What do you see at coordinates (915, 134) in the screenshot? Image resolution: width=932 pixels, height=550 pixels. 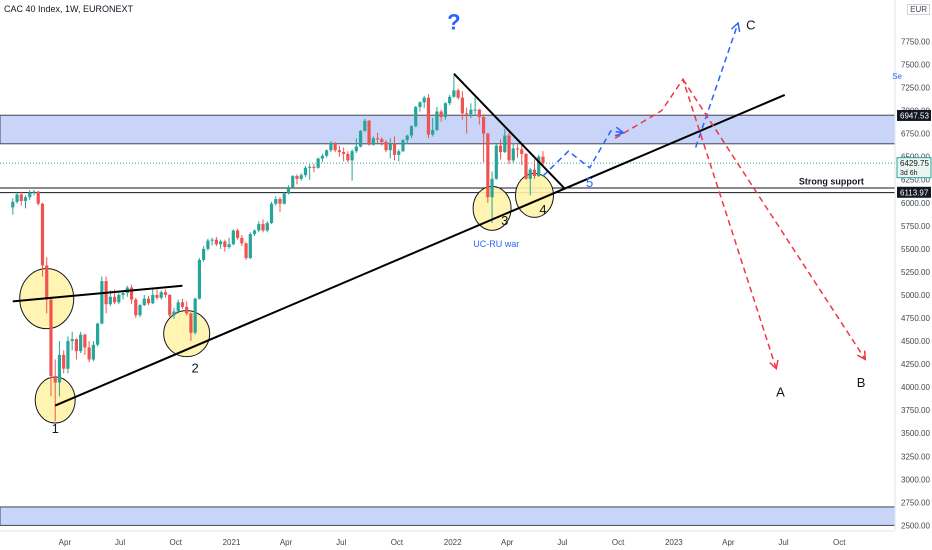 I see `y-tick-label: 6750.00` at bounding box center [915, 134].